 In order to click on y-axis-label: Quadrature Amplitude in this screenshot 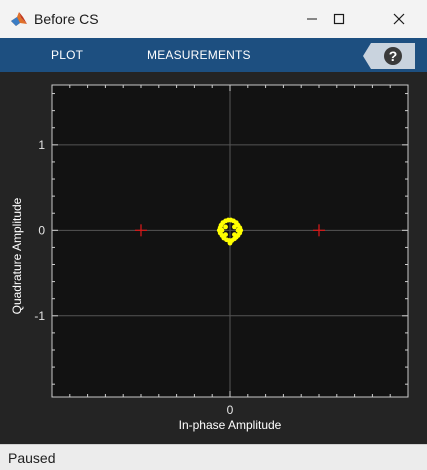, I will do `click(17, 255)`.